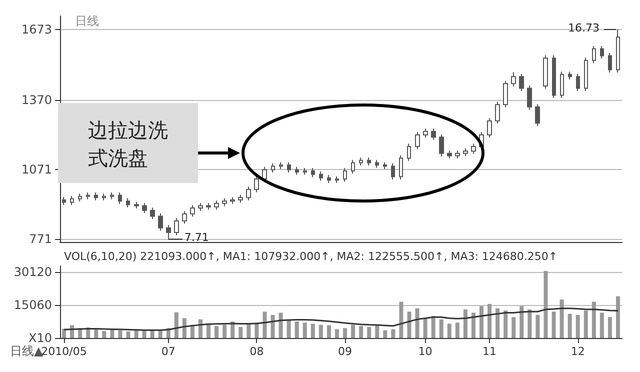 This screenshot has width=640, height=372. What do you see at coordinates (345, 351) in the screenshot?
I see `x-tick-label: 09` at bounding box center [345, 351].